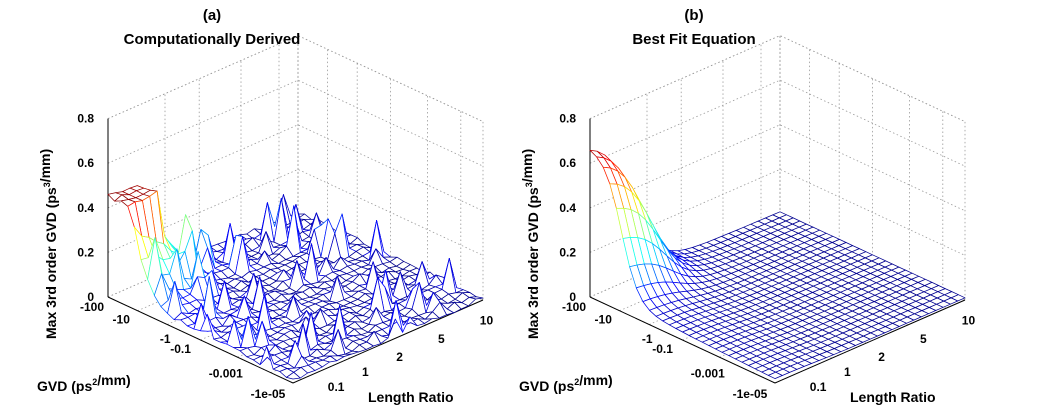 The image size is (1062, 417). Describe the element at coordinates (212, 15) in the screenshot. I see `panel-label: (a)` at that location.